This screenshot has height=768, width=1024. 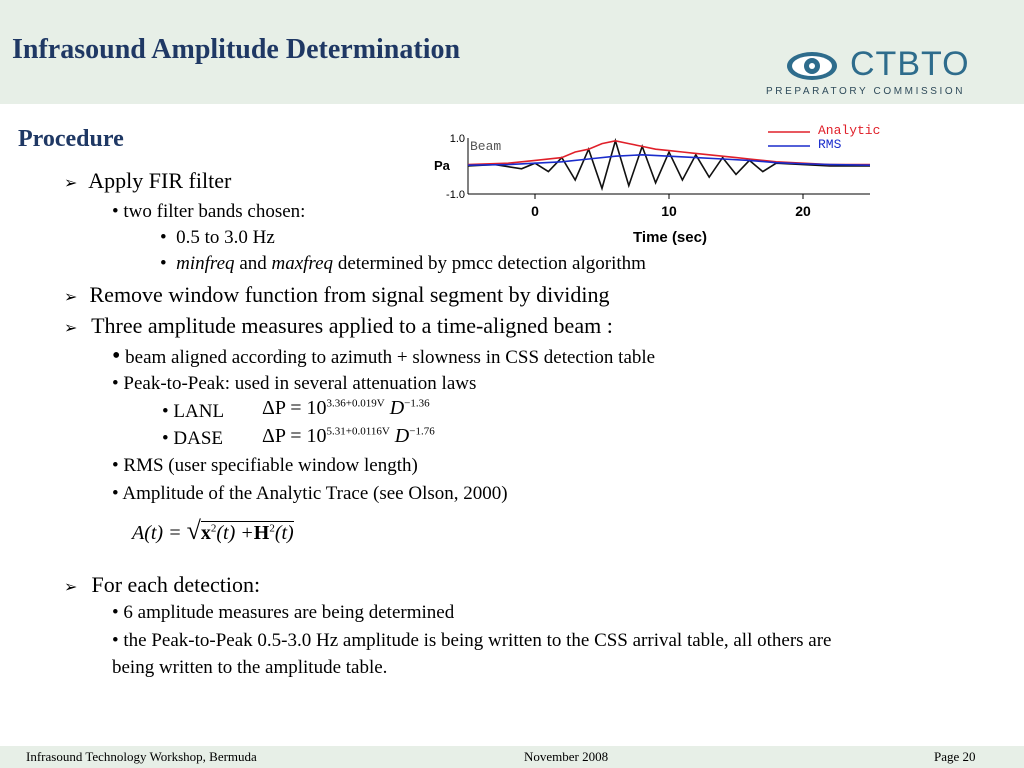 I want to click on dase-label: • DASE, so click(x=193, y=438).